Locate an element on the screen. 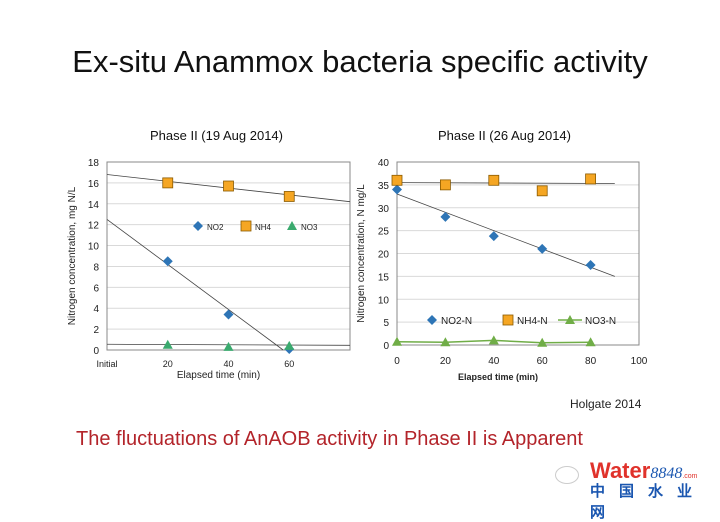  x-tick-label: Initial is located at coordinates (106, 364).